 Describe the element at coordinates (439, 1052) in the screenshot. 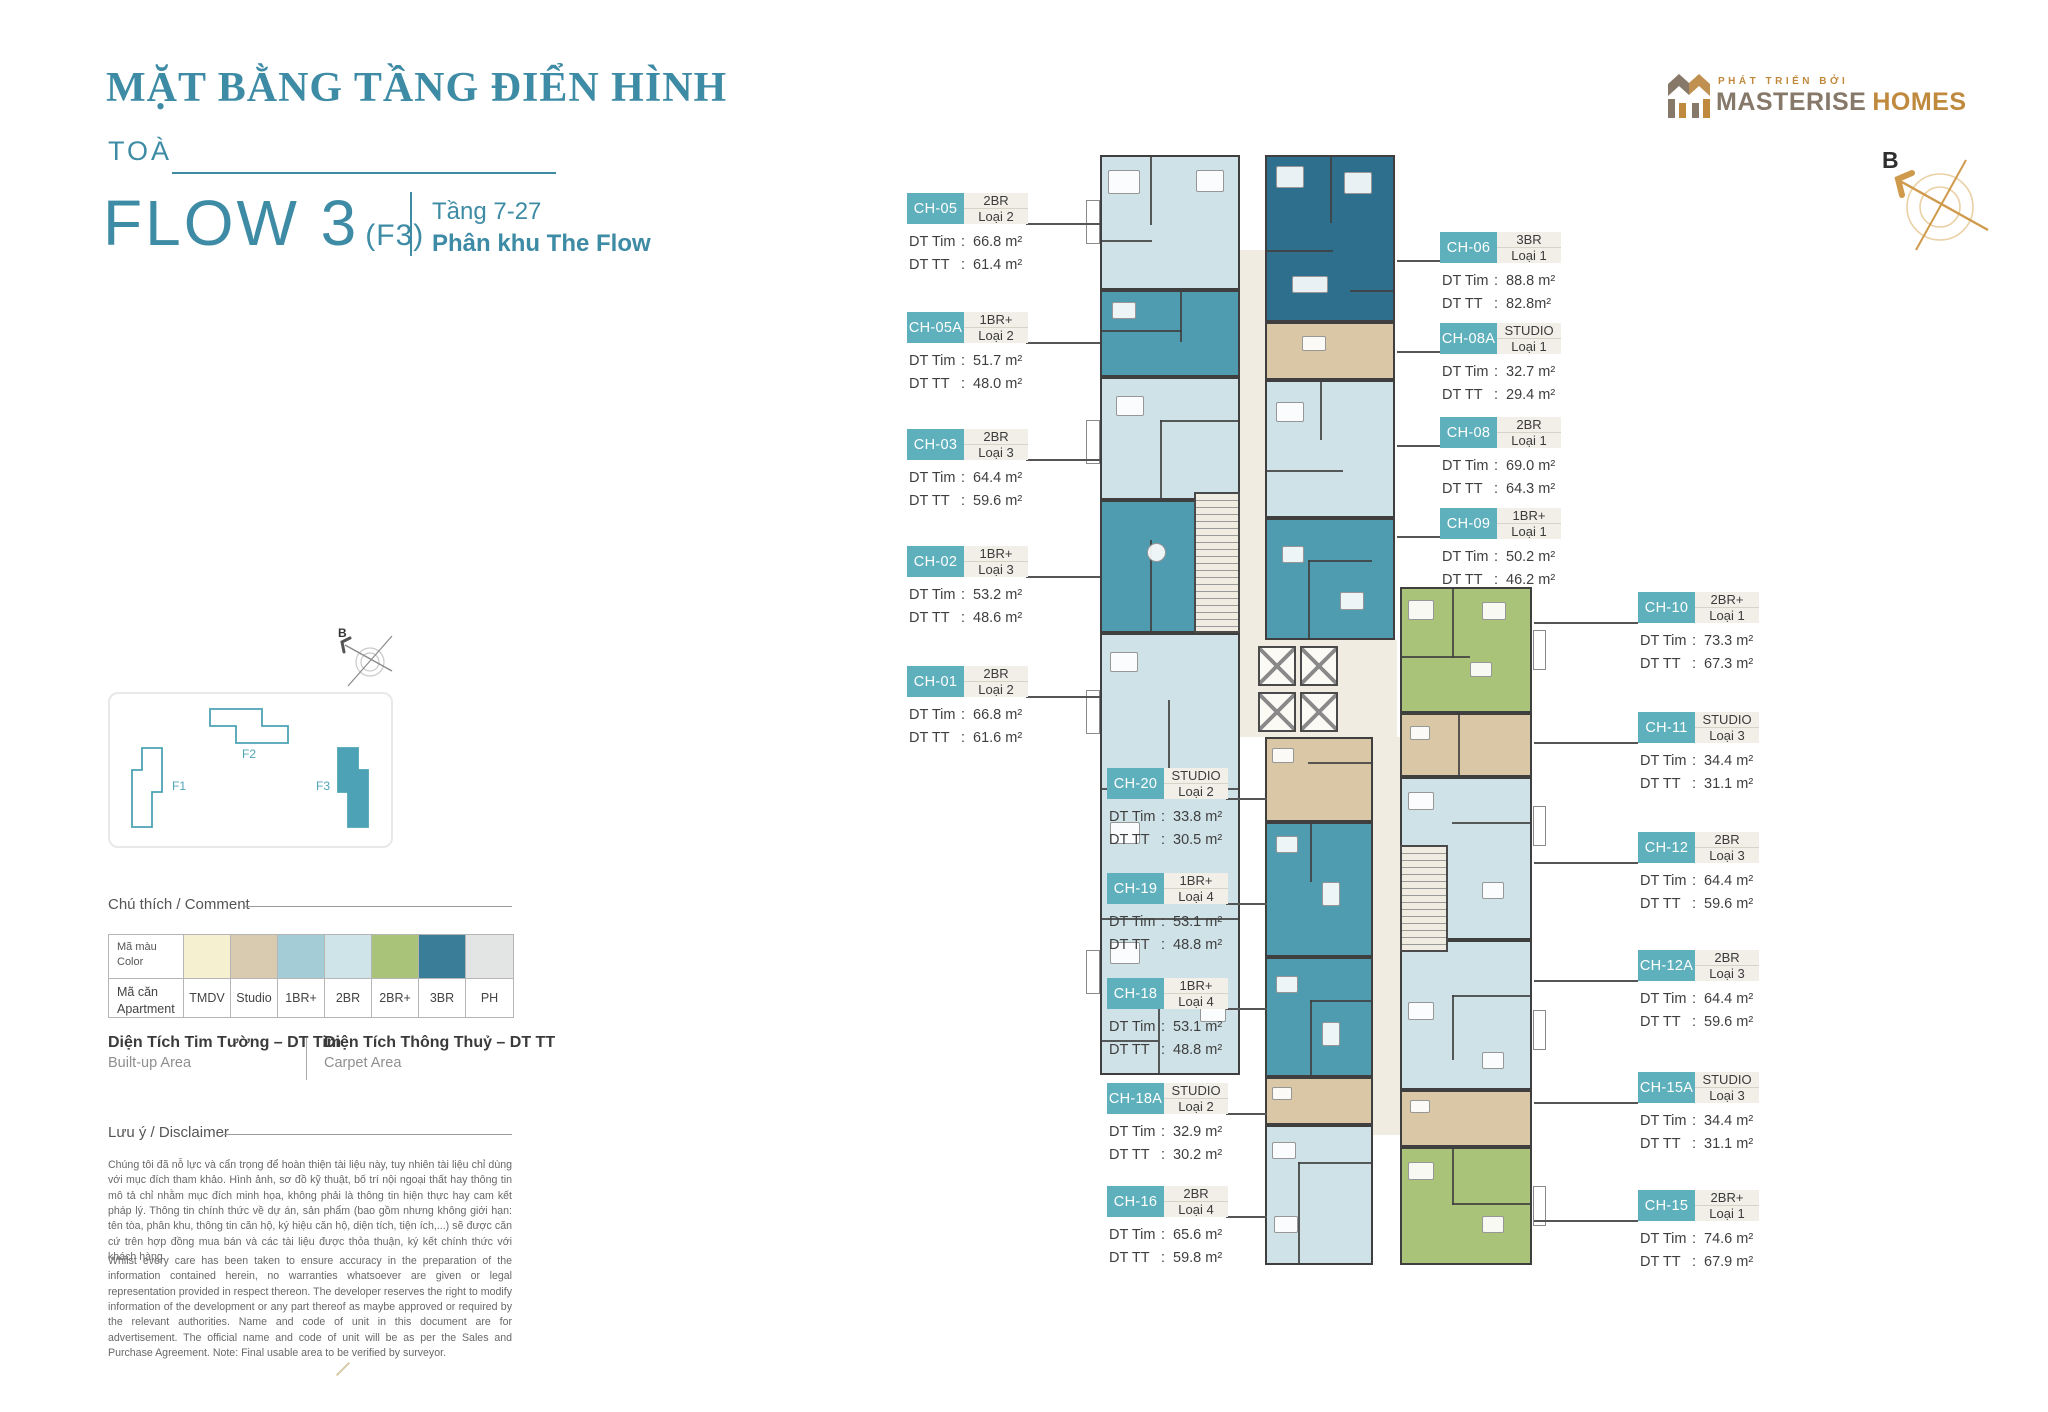

I see `term-carpet: Diện Tích Thông Thuỷ – DT TT Carpet Area` at that location.